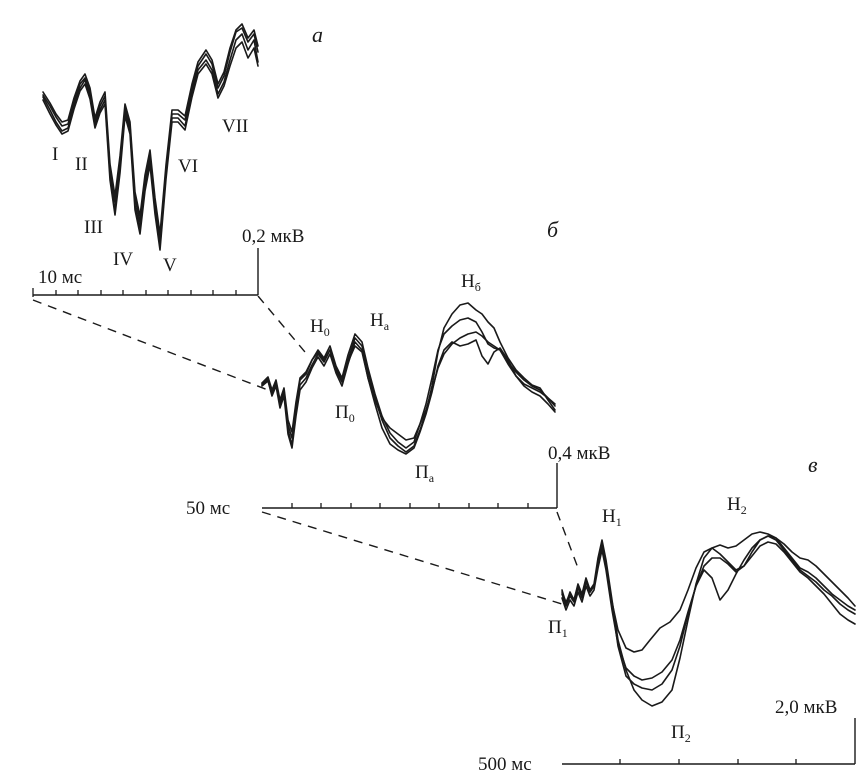 This screenshot has height=773, width=865. Describe the element at coordinates (93, 227) in the screenshot. I see `peak-label-III: III` at that location.